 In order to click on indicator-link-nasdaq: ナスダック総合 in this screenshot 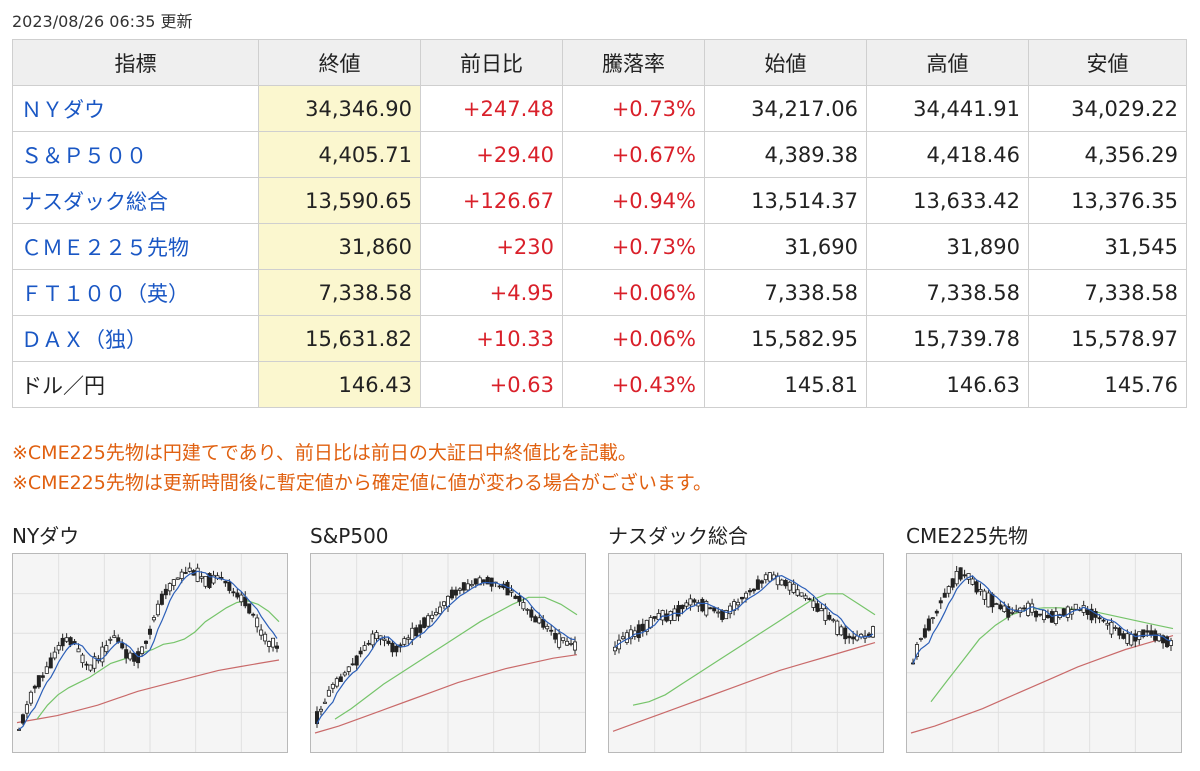, I will do `click(94, 201)`.